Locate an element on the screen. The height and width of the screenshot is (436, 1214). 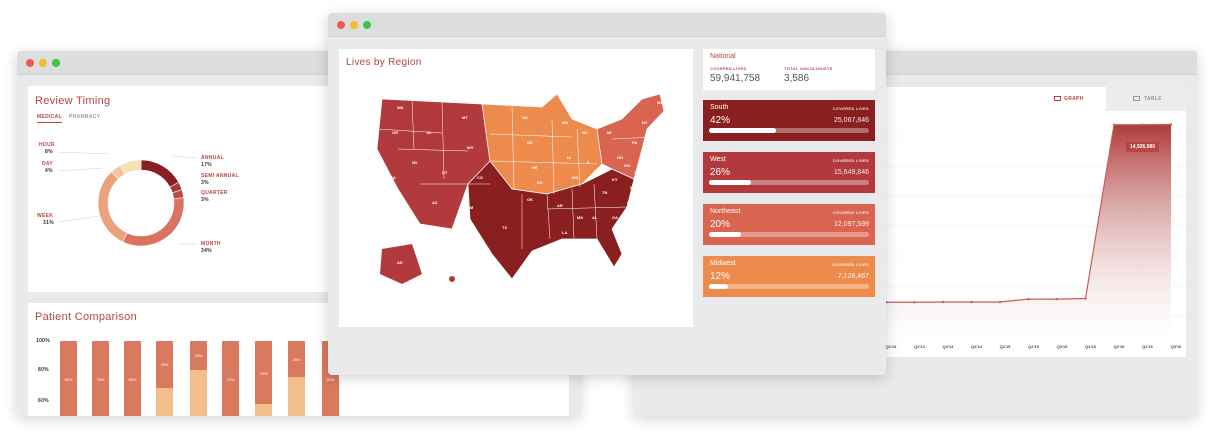
comparison-bar-1: 50% is located at coordinates (68, 378).